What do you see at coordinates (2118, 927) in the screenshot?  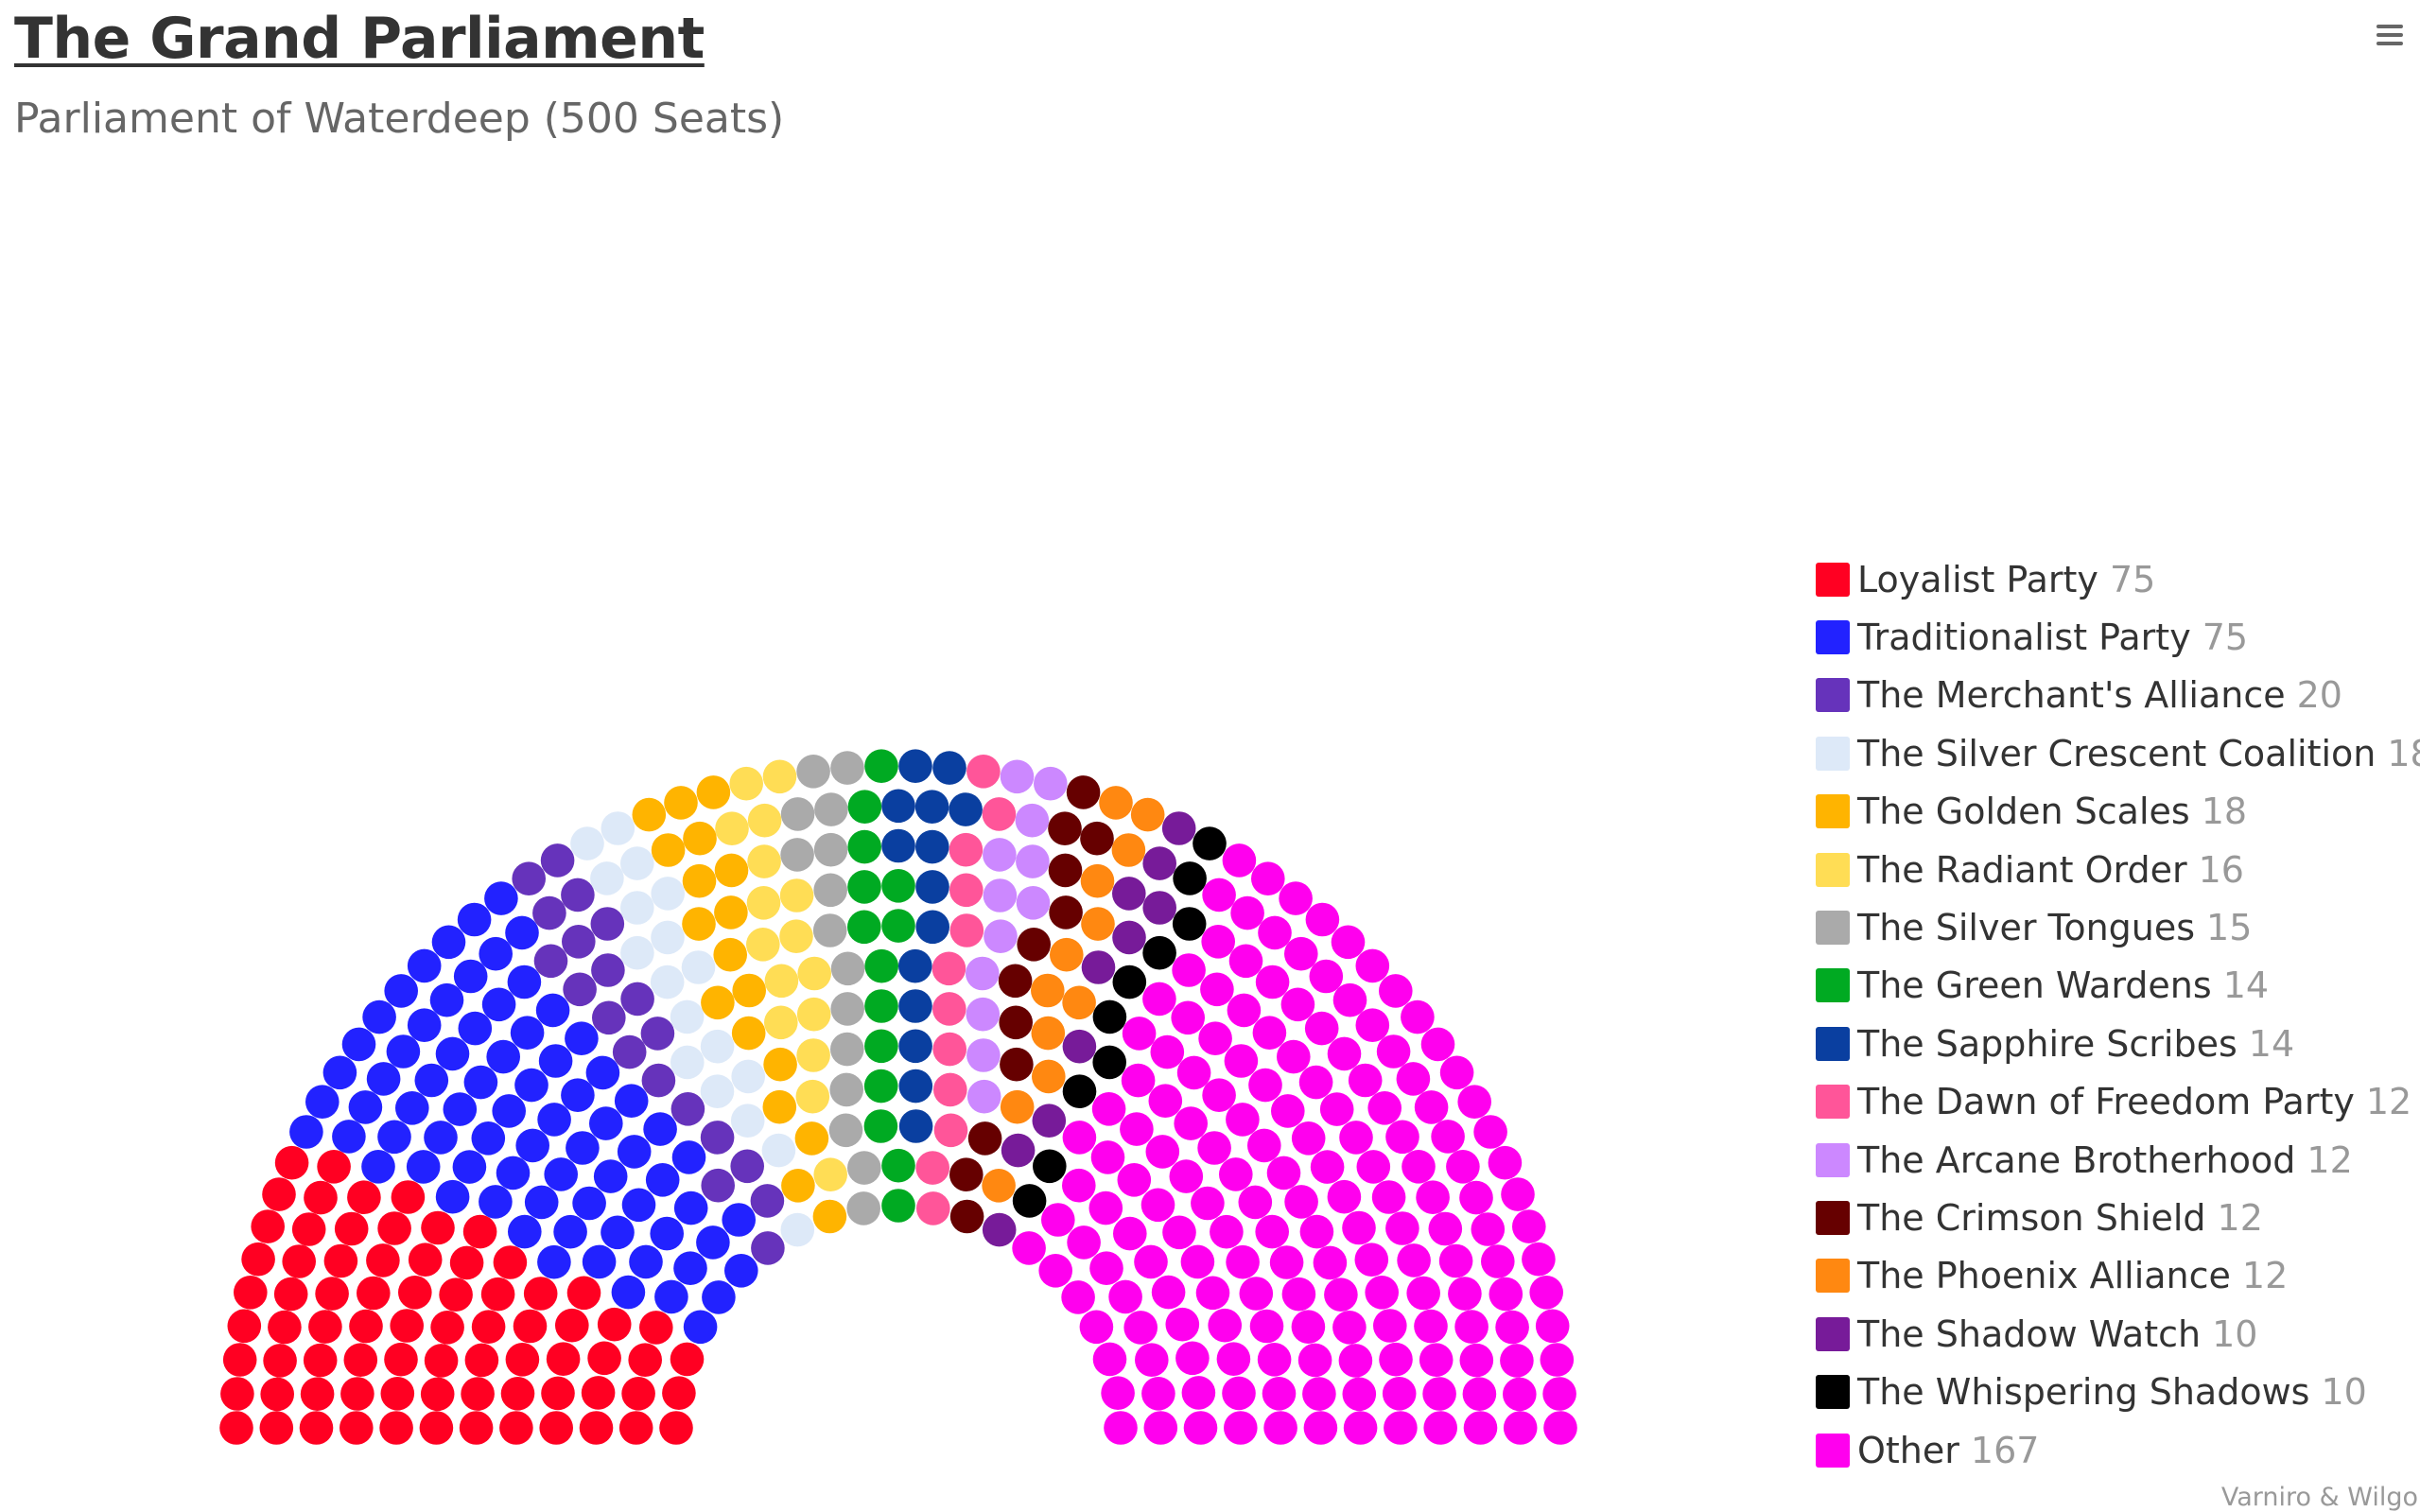 I see `legend-item: The Silver Tongues 15` at bounding box center [2118, 927].